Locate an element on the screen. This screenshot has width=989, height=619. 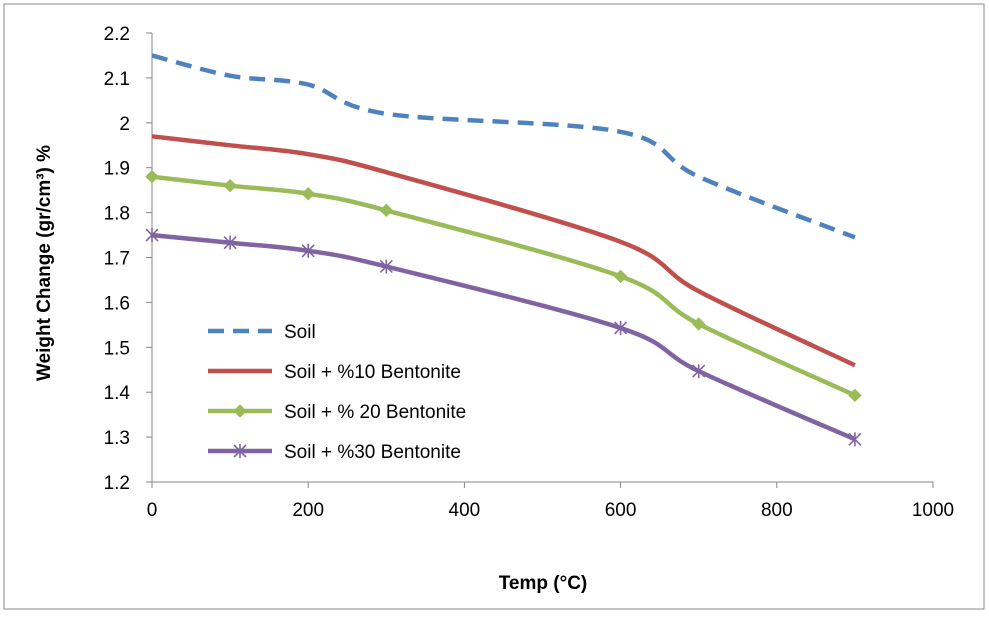
legend-label: Soil + % 20 Bentonite is located at coordinates (375, 412).